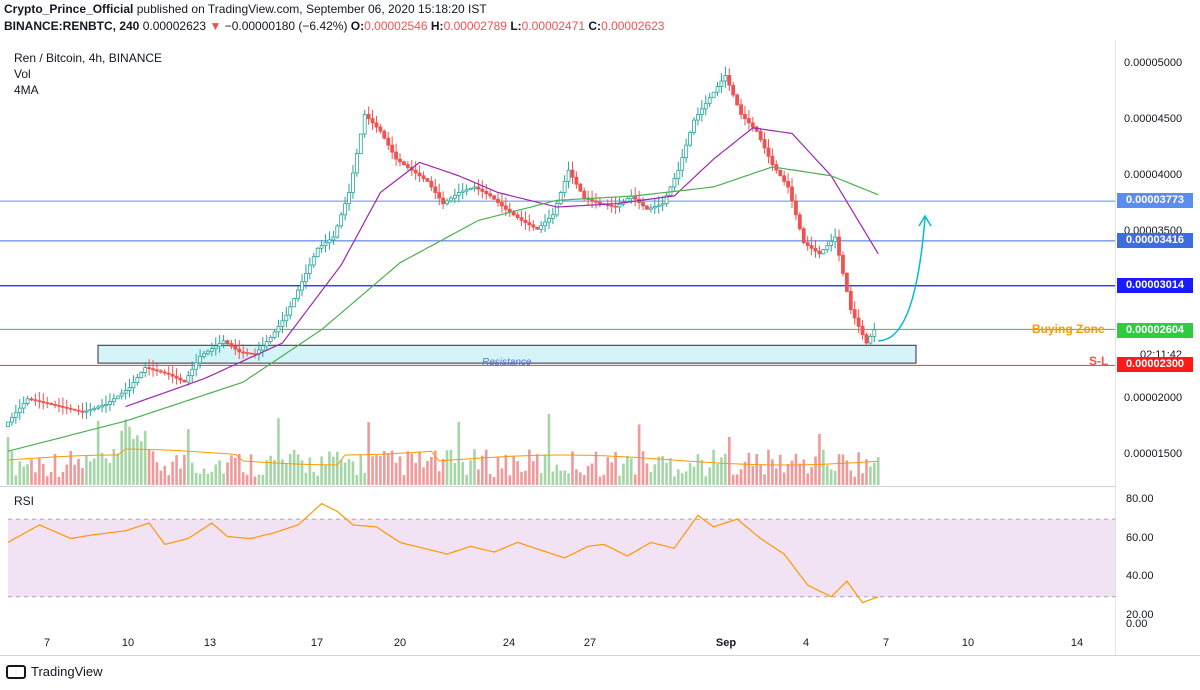 This screenshot has width=1200, height=690. Describe the element at coordinates (1140, 498) in the screenshot. I see `rsi-axis-label: 80.00` at that location.